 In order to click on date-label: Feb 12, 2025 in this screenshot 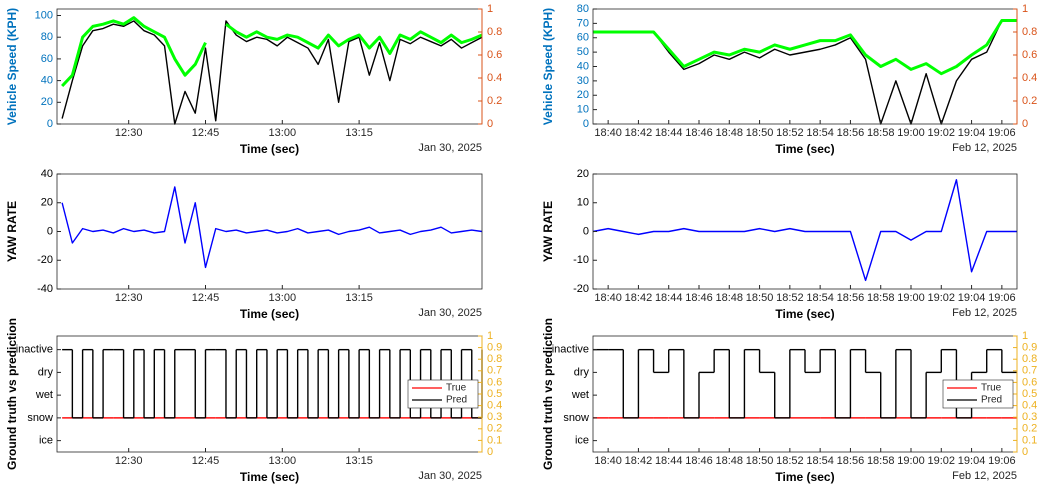, I will do `click(984, 313)`.